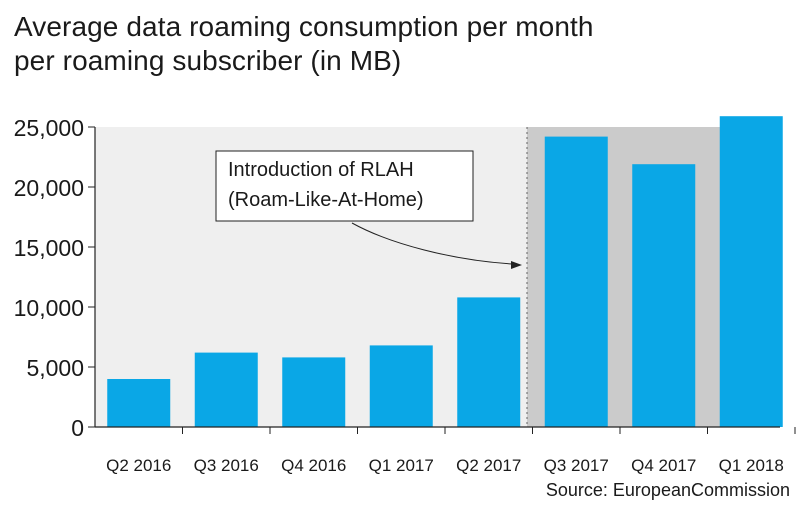 Image resolution: width=800 pixels, height=510 pixels. Describe the element at coordinates (488, 465) in the screenshot. I see `x-tick-label: Q2 2017` at that location.